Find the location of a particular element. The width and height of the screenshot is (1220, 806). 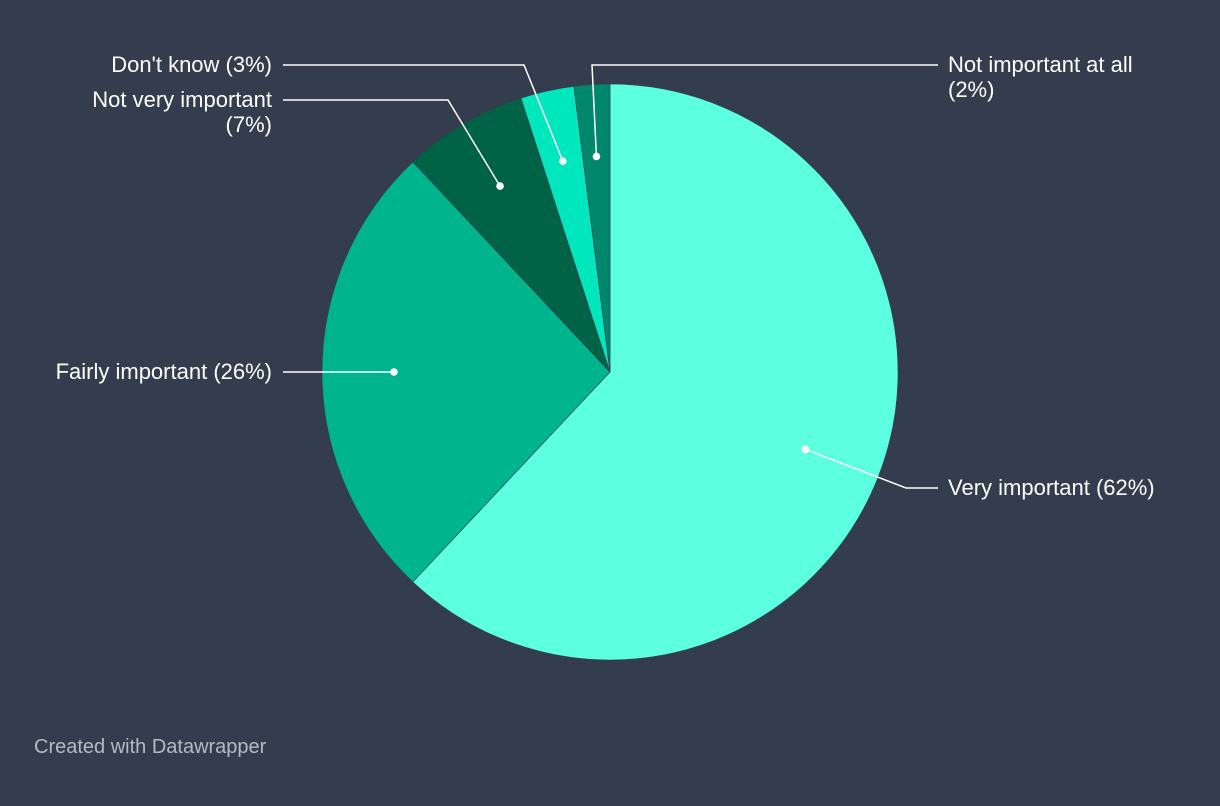

slice-label-name: Very important is located at coordinates (1022, 487).